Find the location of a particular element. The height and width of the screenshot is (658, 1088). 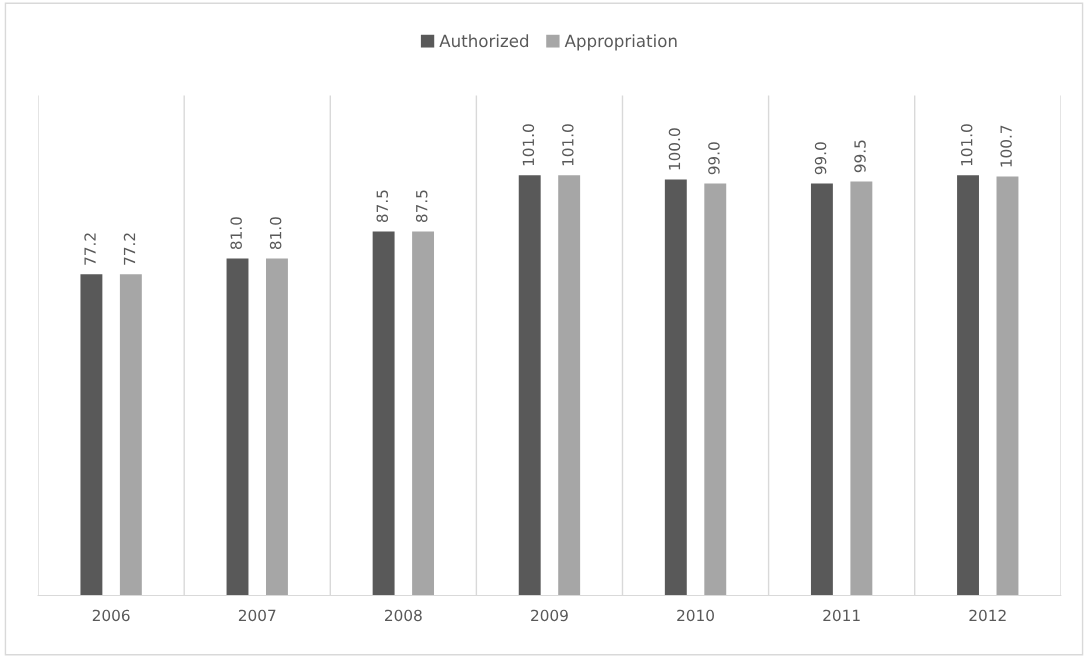

data-label: 100.7 is located at coordinates (1006, 146).